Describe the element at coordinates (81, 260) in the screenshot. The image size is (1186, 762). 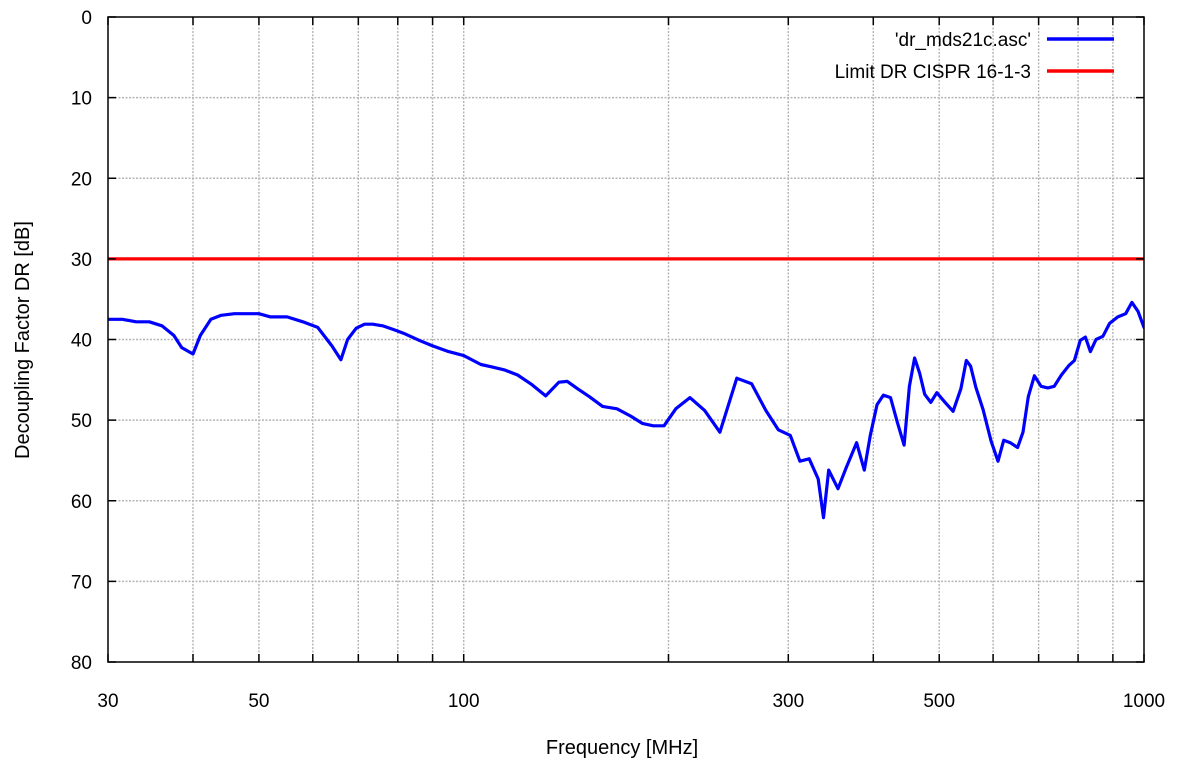
I see `y-tick-label: 30` at that location.